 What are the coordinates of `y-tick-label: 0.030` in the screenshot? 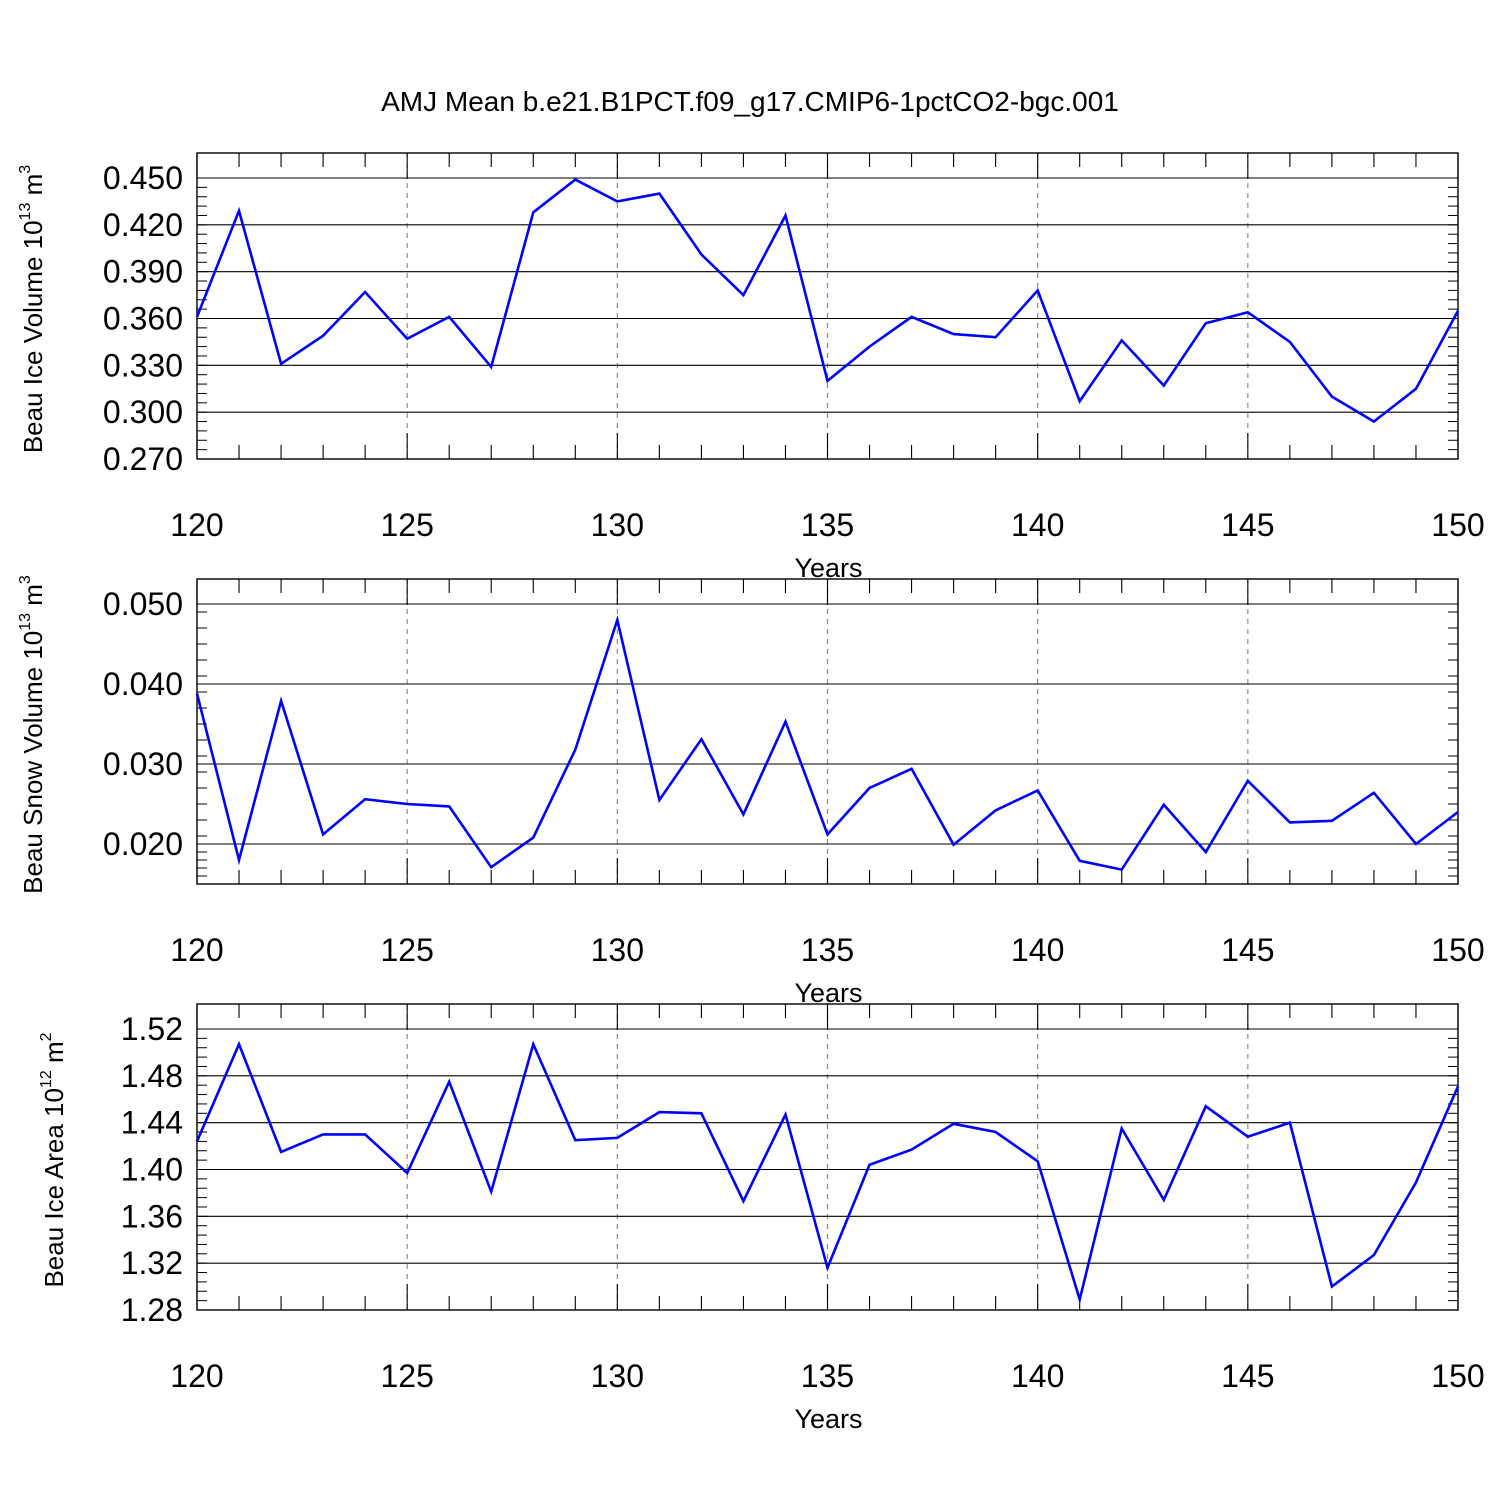 It's located at (143, 764).